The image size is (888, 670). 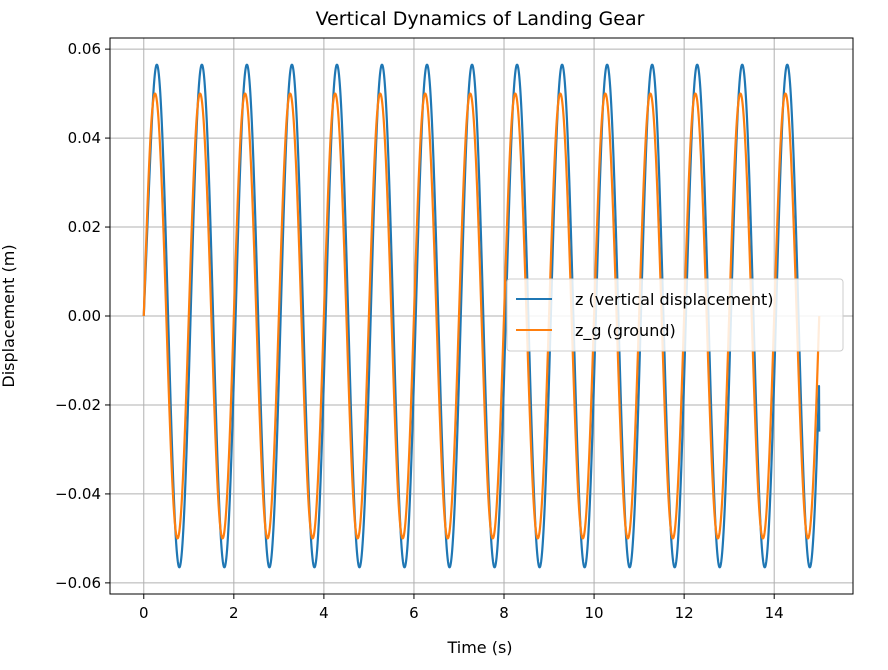 I want to click on y-axis-label: Displacement (m), so click(x=9, y=315).